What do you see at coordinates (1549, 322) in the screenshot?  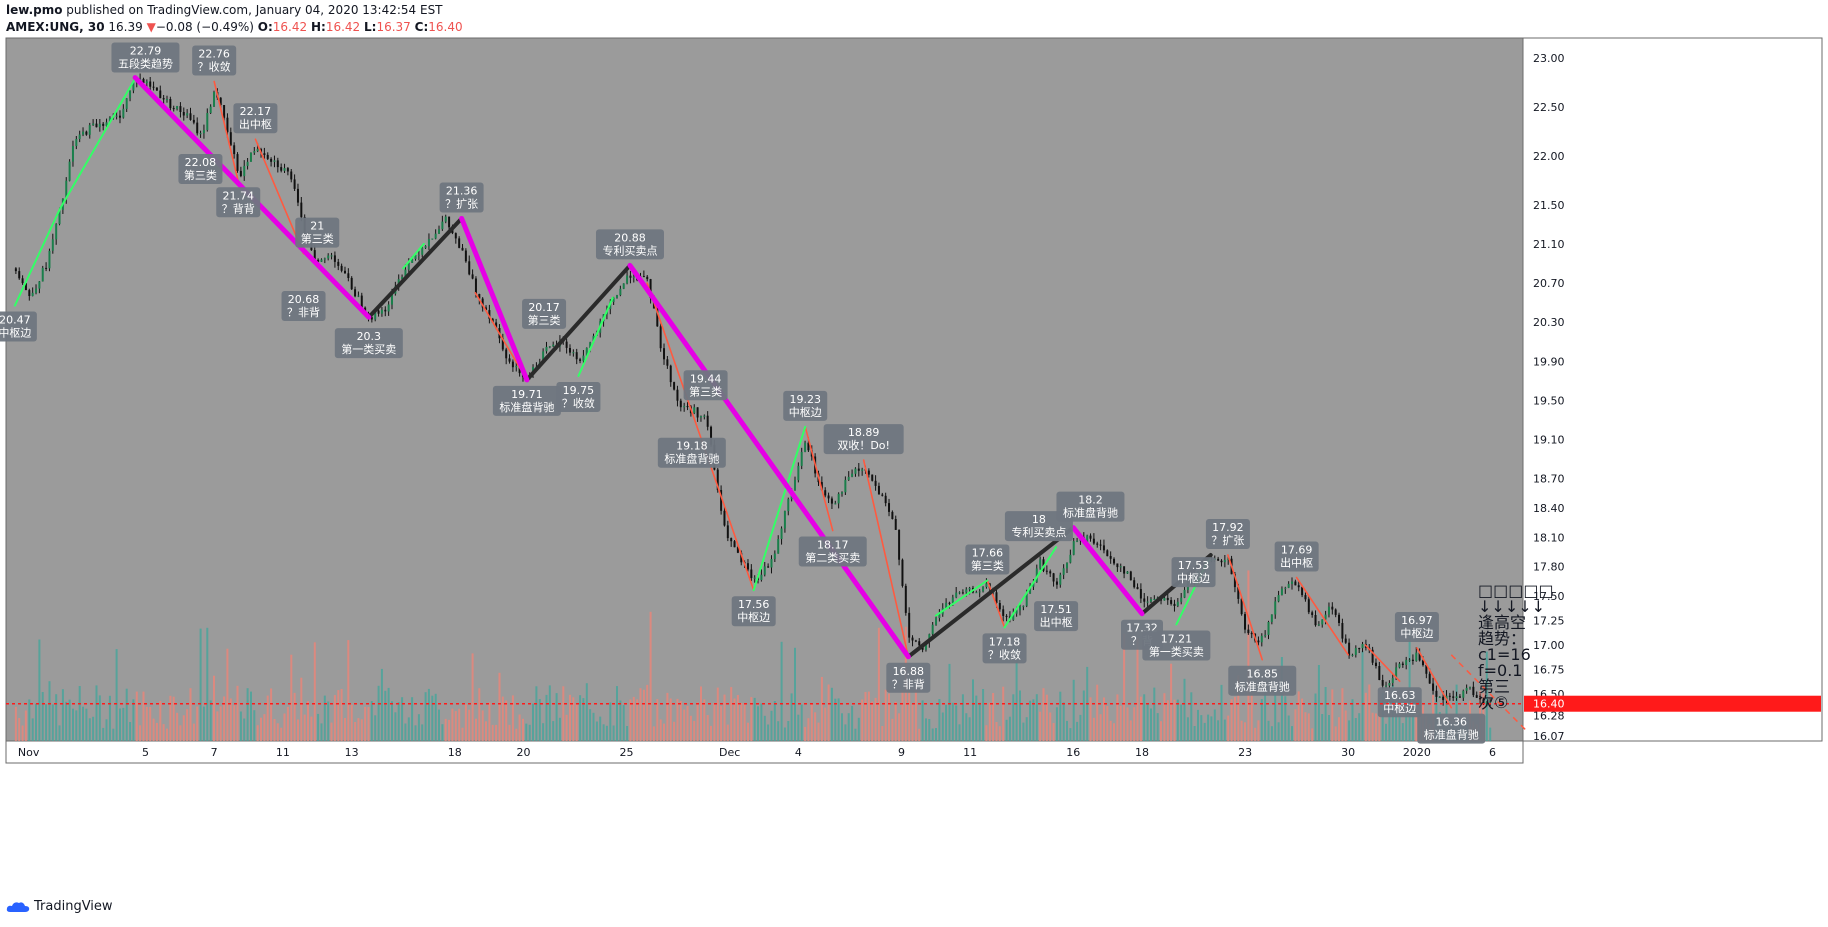 I see `y-tick-label: 20.30` at bounding box center [1549, 322].